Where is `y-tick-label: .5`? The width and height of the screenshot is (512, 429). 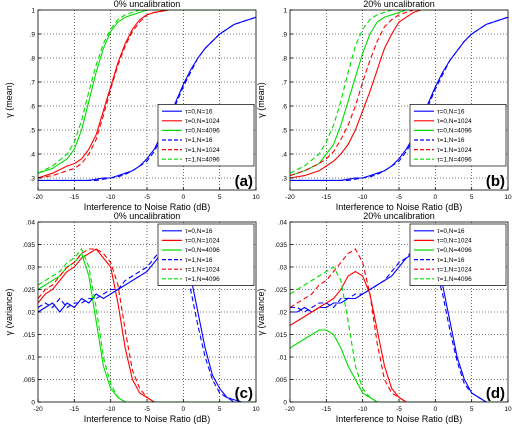 y-tick-label: .5 is located at coordinates (285, 130).